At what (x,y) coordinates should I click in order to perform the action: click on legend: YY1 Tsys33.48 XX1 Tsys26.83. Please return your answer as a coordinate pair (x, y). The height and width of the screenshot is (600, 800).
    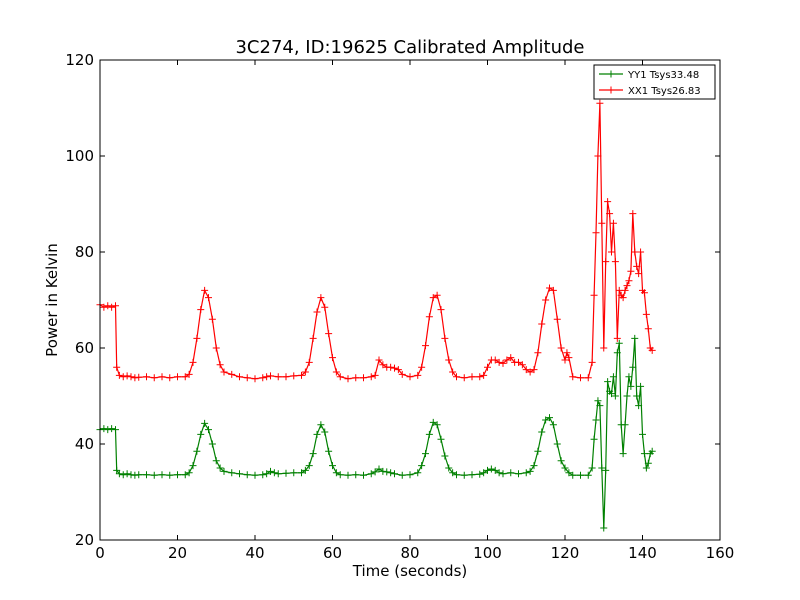
    Looking at the image, I should click on (654, 82).